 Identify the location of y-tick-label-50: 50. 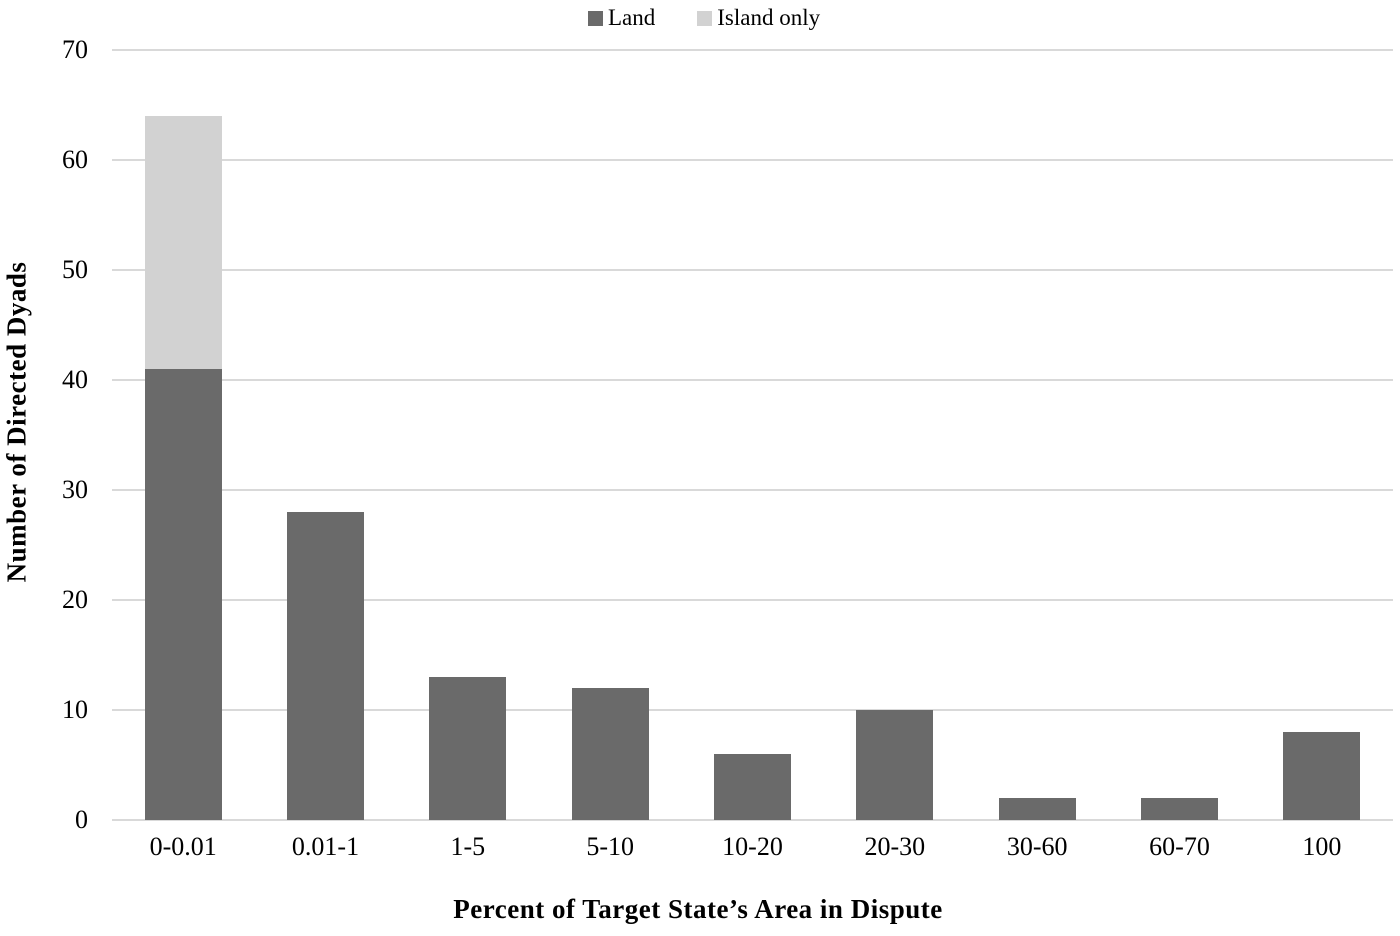
(75, 269).